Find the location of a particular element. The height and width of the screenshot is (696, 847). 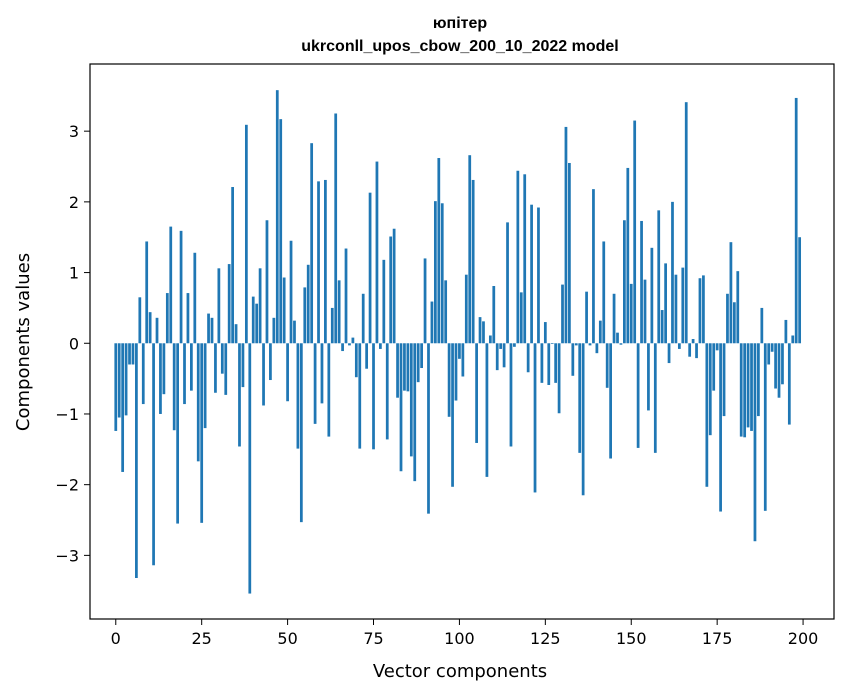

y-axis-ticks: −3 −2 −1 0 1 2 3 is located at coordinates (72, 343).